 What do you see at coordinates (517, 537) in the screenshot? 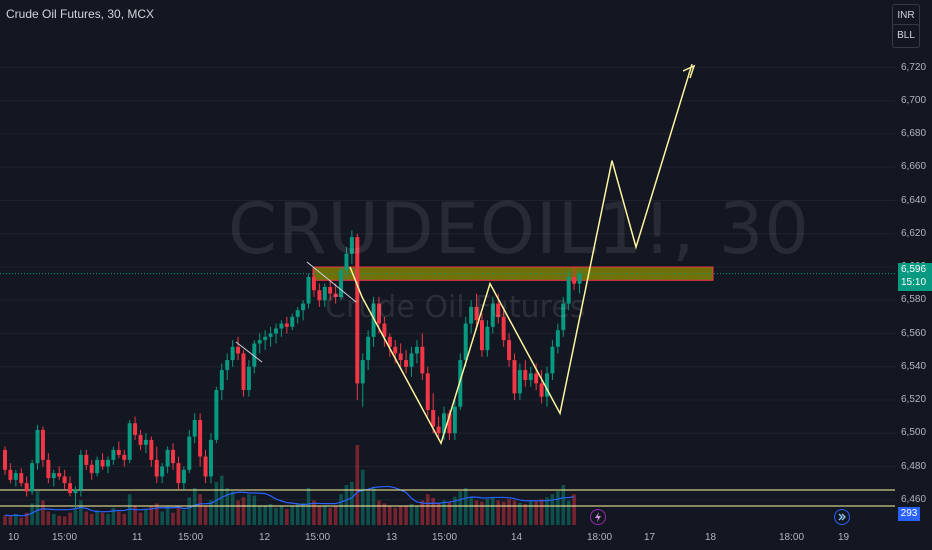
I see `time-tick-label: 14` at bounding box center [517, 537].